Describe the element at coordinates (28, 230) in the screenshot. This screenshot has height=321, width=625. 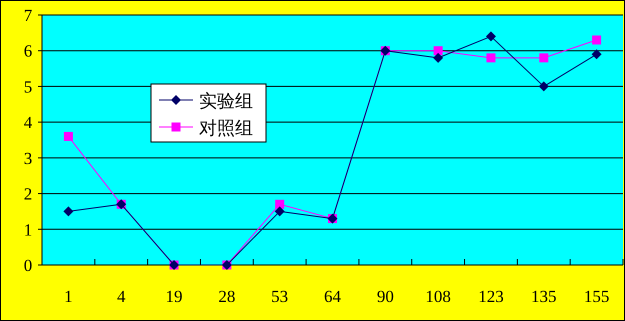
I see `y-tick-label: 1` at that location.